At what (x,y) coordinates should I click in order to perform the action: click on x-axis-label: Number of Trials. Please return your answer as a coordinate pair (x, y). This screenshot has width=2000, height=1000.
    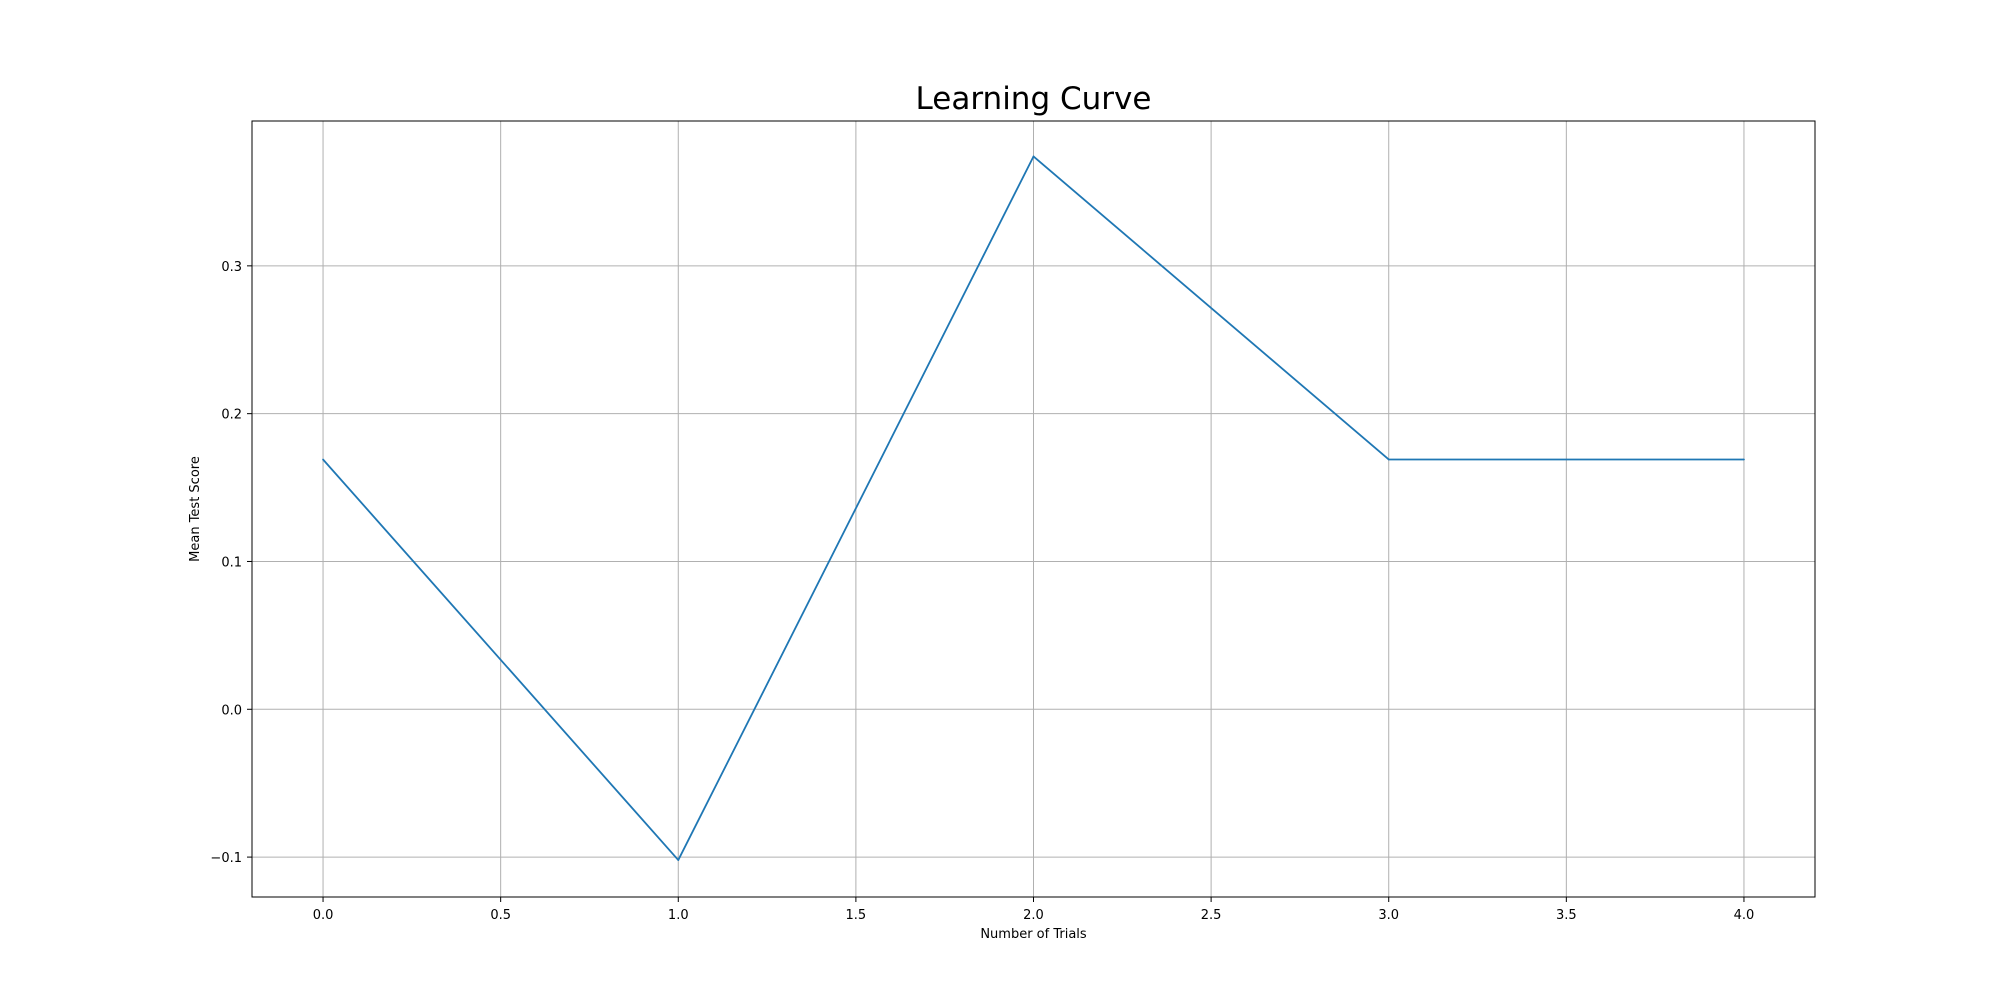
    Looking at the image, I should click on (1033, 934).